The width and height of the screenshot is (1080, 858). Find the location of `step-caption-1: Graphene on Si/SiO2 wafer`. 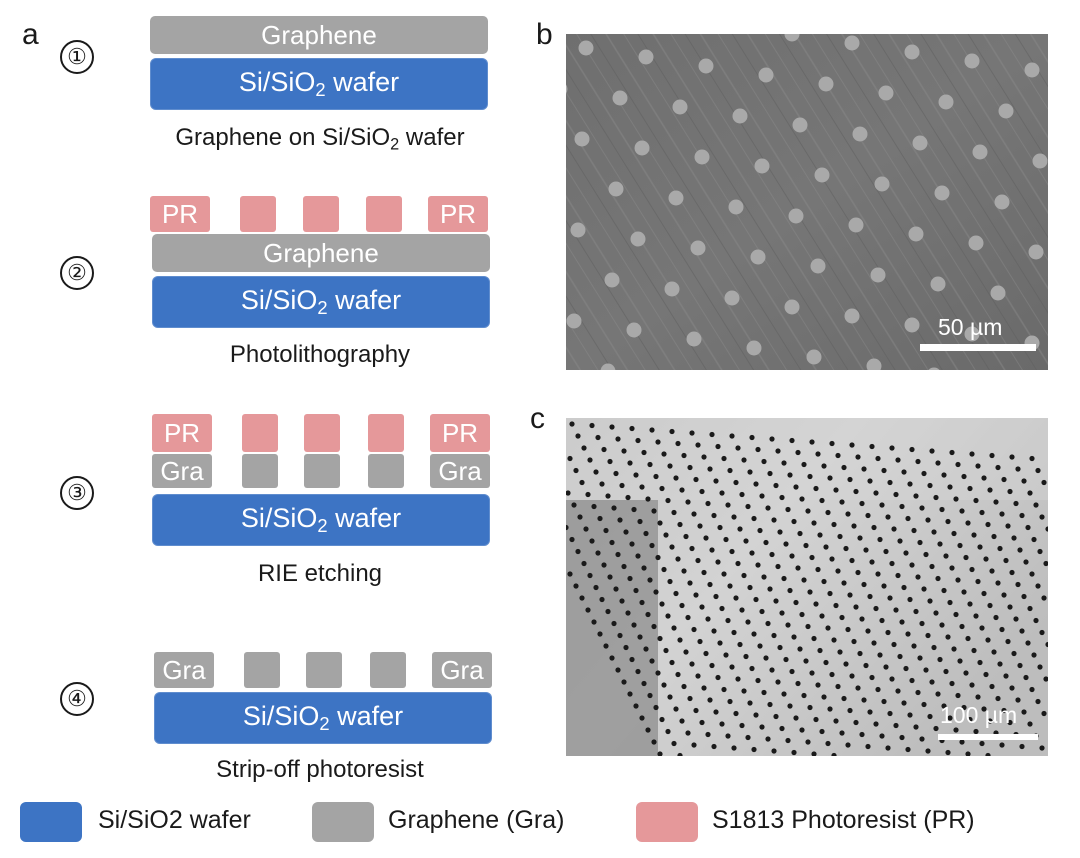

step-caption-1: Graphene on Si/SiO2 wafer is located at coordinates (320, 139).